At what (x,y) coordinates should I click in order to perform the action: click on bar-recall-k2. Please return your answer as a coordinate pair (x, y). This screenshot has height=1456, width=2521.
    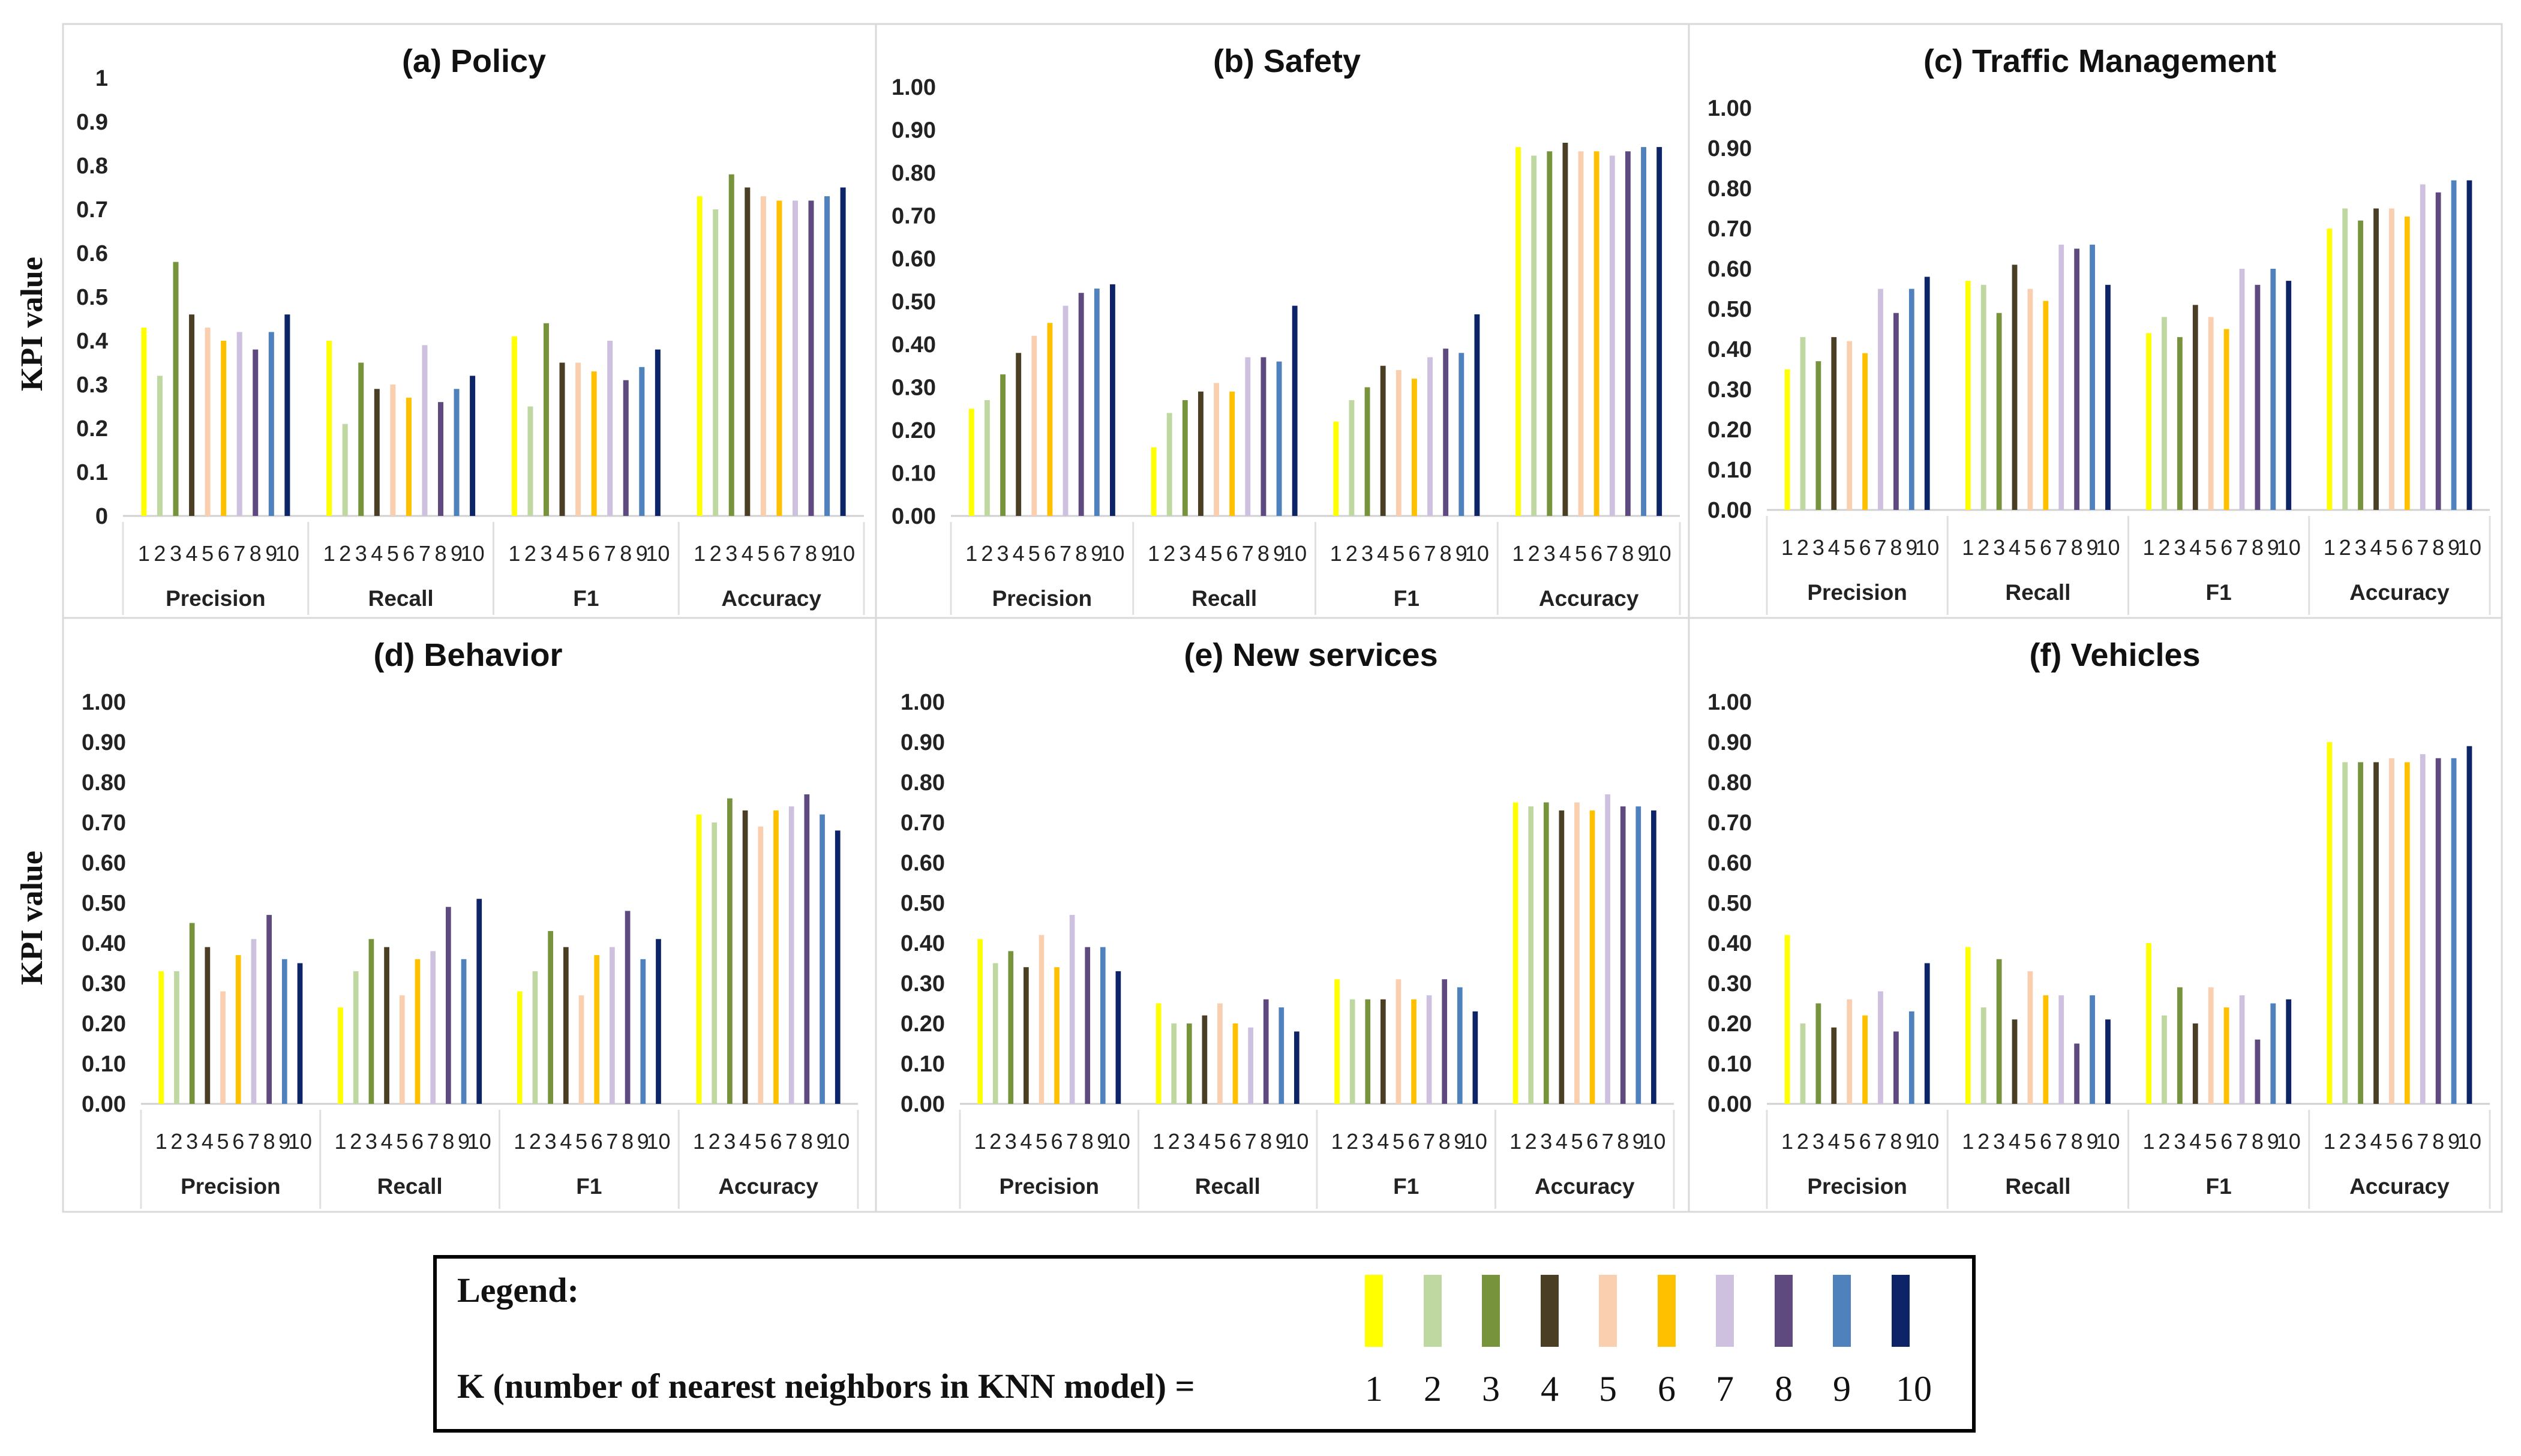
    Looking at the image, I should click on (1983, 397).